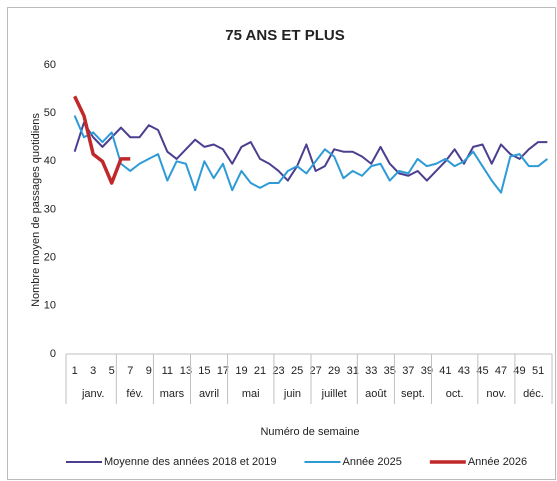 The height and width of the screenshot is (481, 557). Describe the element at coordinates (186, 371) in the screenshot. I see `x-tick-label: 13` at that location.